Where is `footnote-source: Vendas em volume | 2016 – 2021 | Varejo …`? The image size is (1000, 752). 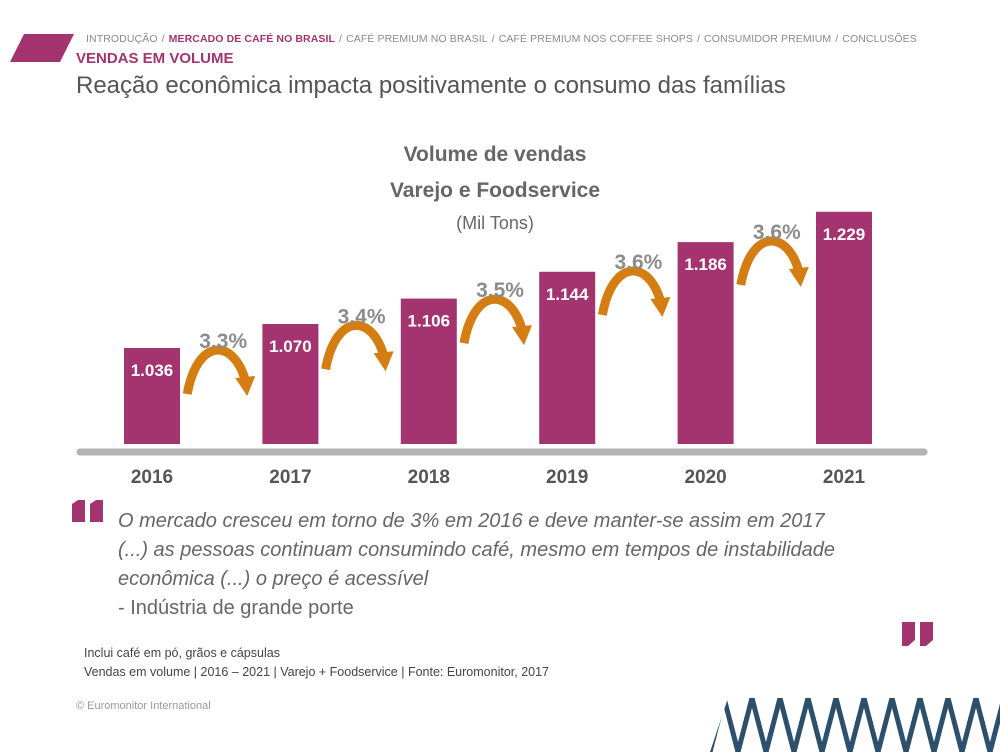
footnote-source: Vendas em volume | 2016 – 2021 | Varejo … is located at coordinates (316, 672).